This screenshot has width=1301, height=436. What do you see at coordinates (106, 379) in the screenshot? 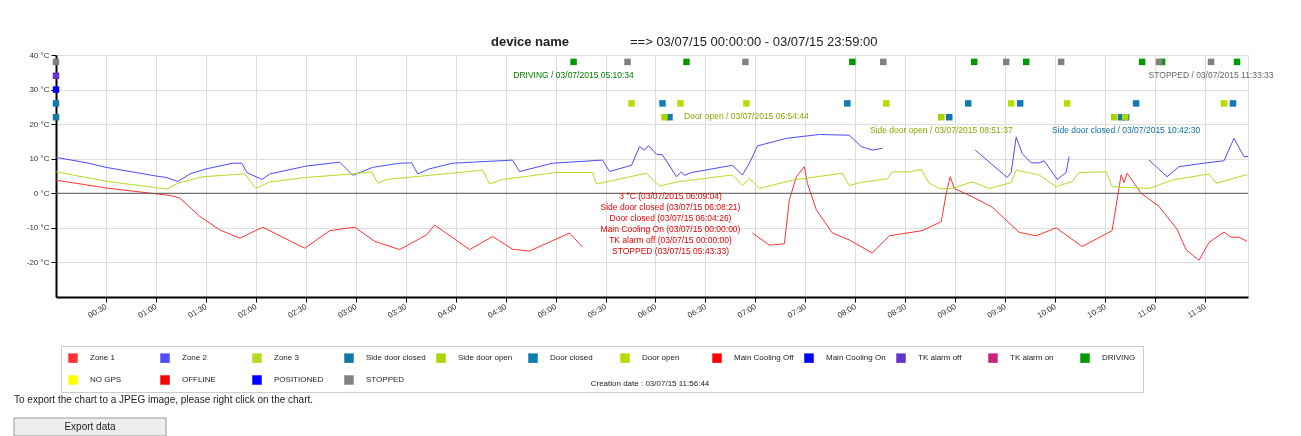
I see `legend-label: NO GPS` at bounding box center [106, 379].